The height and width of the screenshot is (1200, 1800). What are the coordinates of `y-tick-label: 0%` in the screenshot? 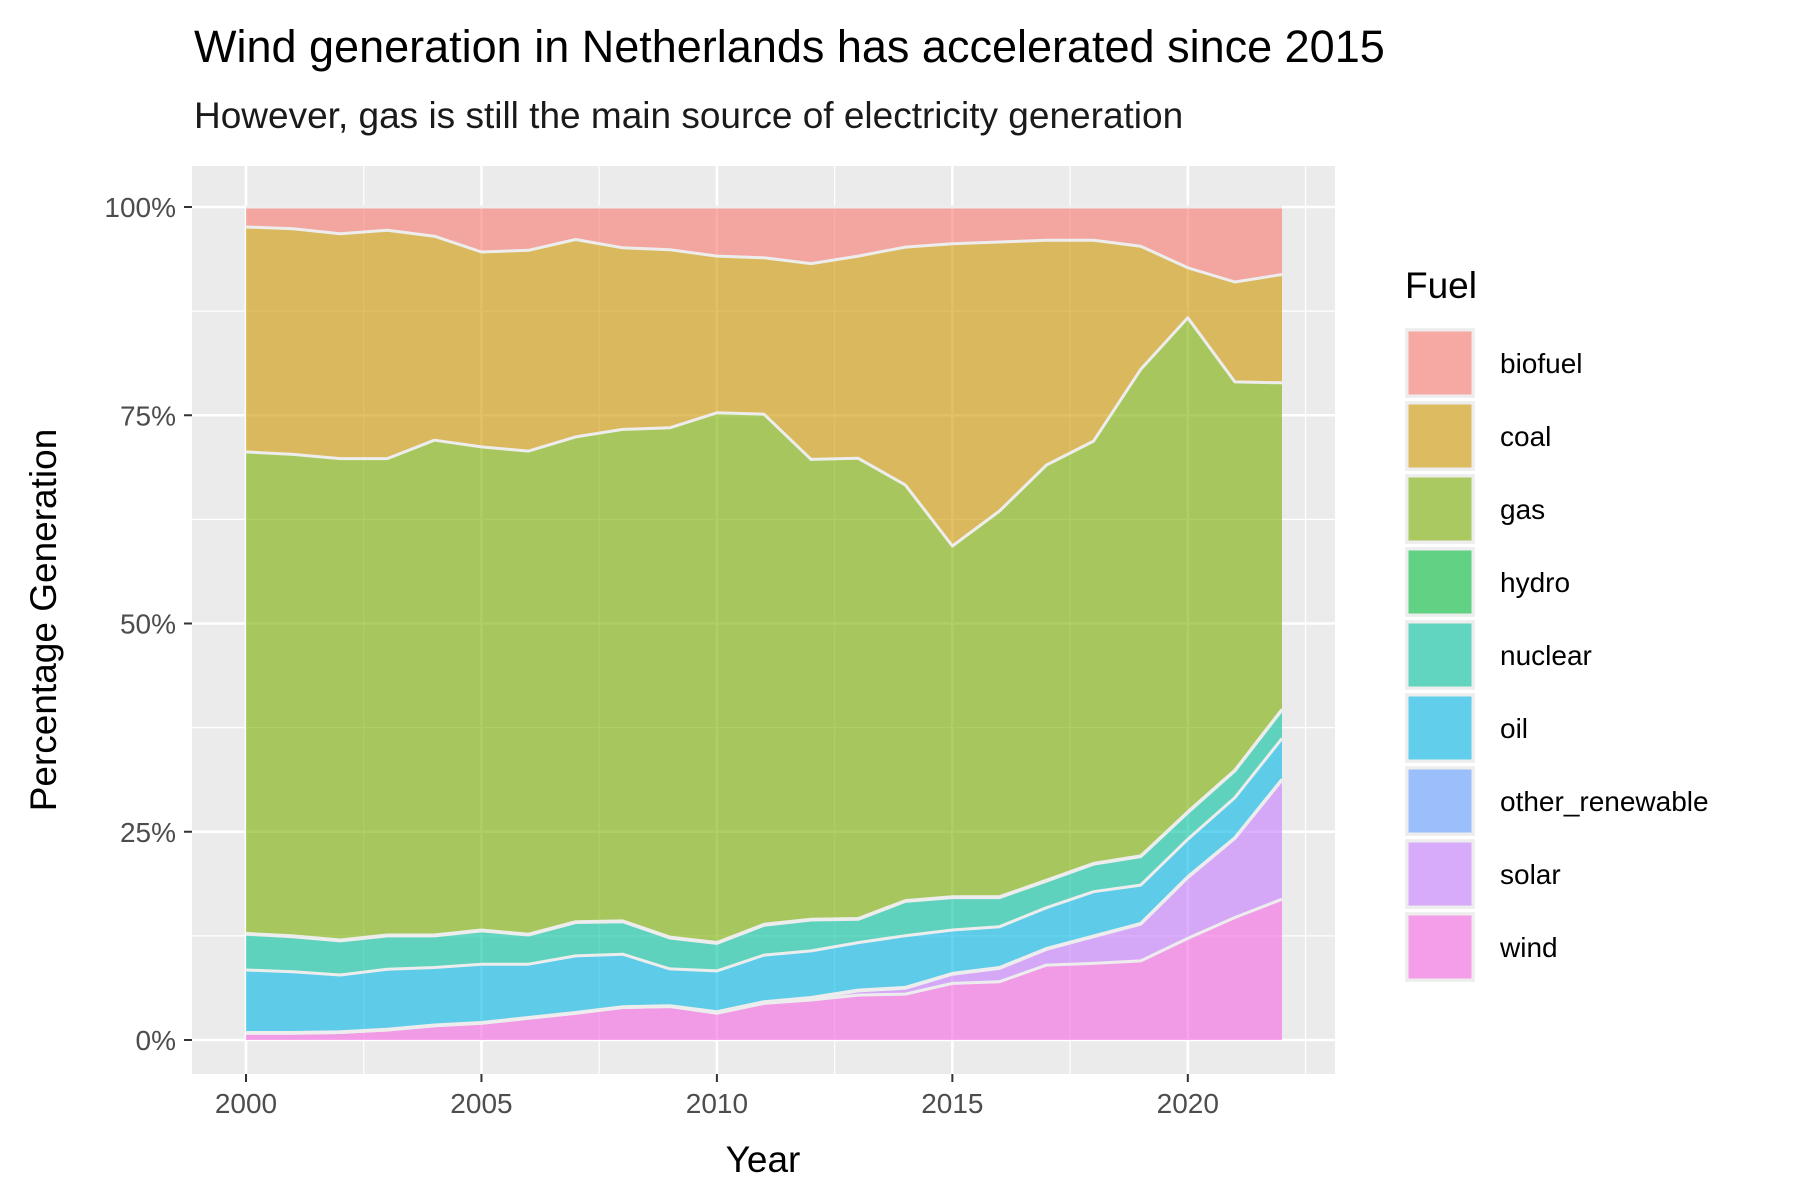 It's located at (156, 1040).